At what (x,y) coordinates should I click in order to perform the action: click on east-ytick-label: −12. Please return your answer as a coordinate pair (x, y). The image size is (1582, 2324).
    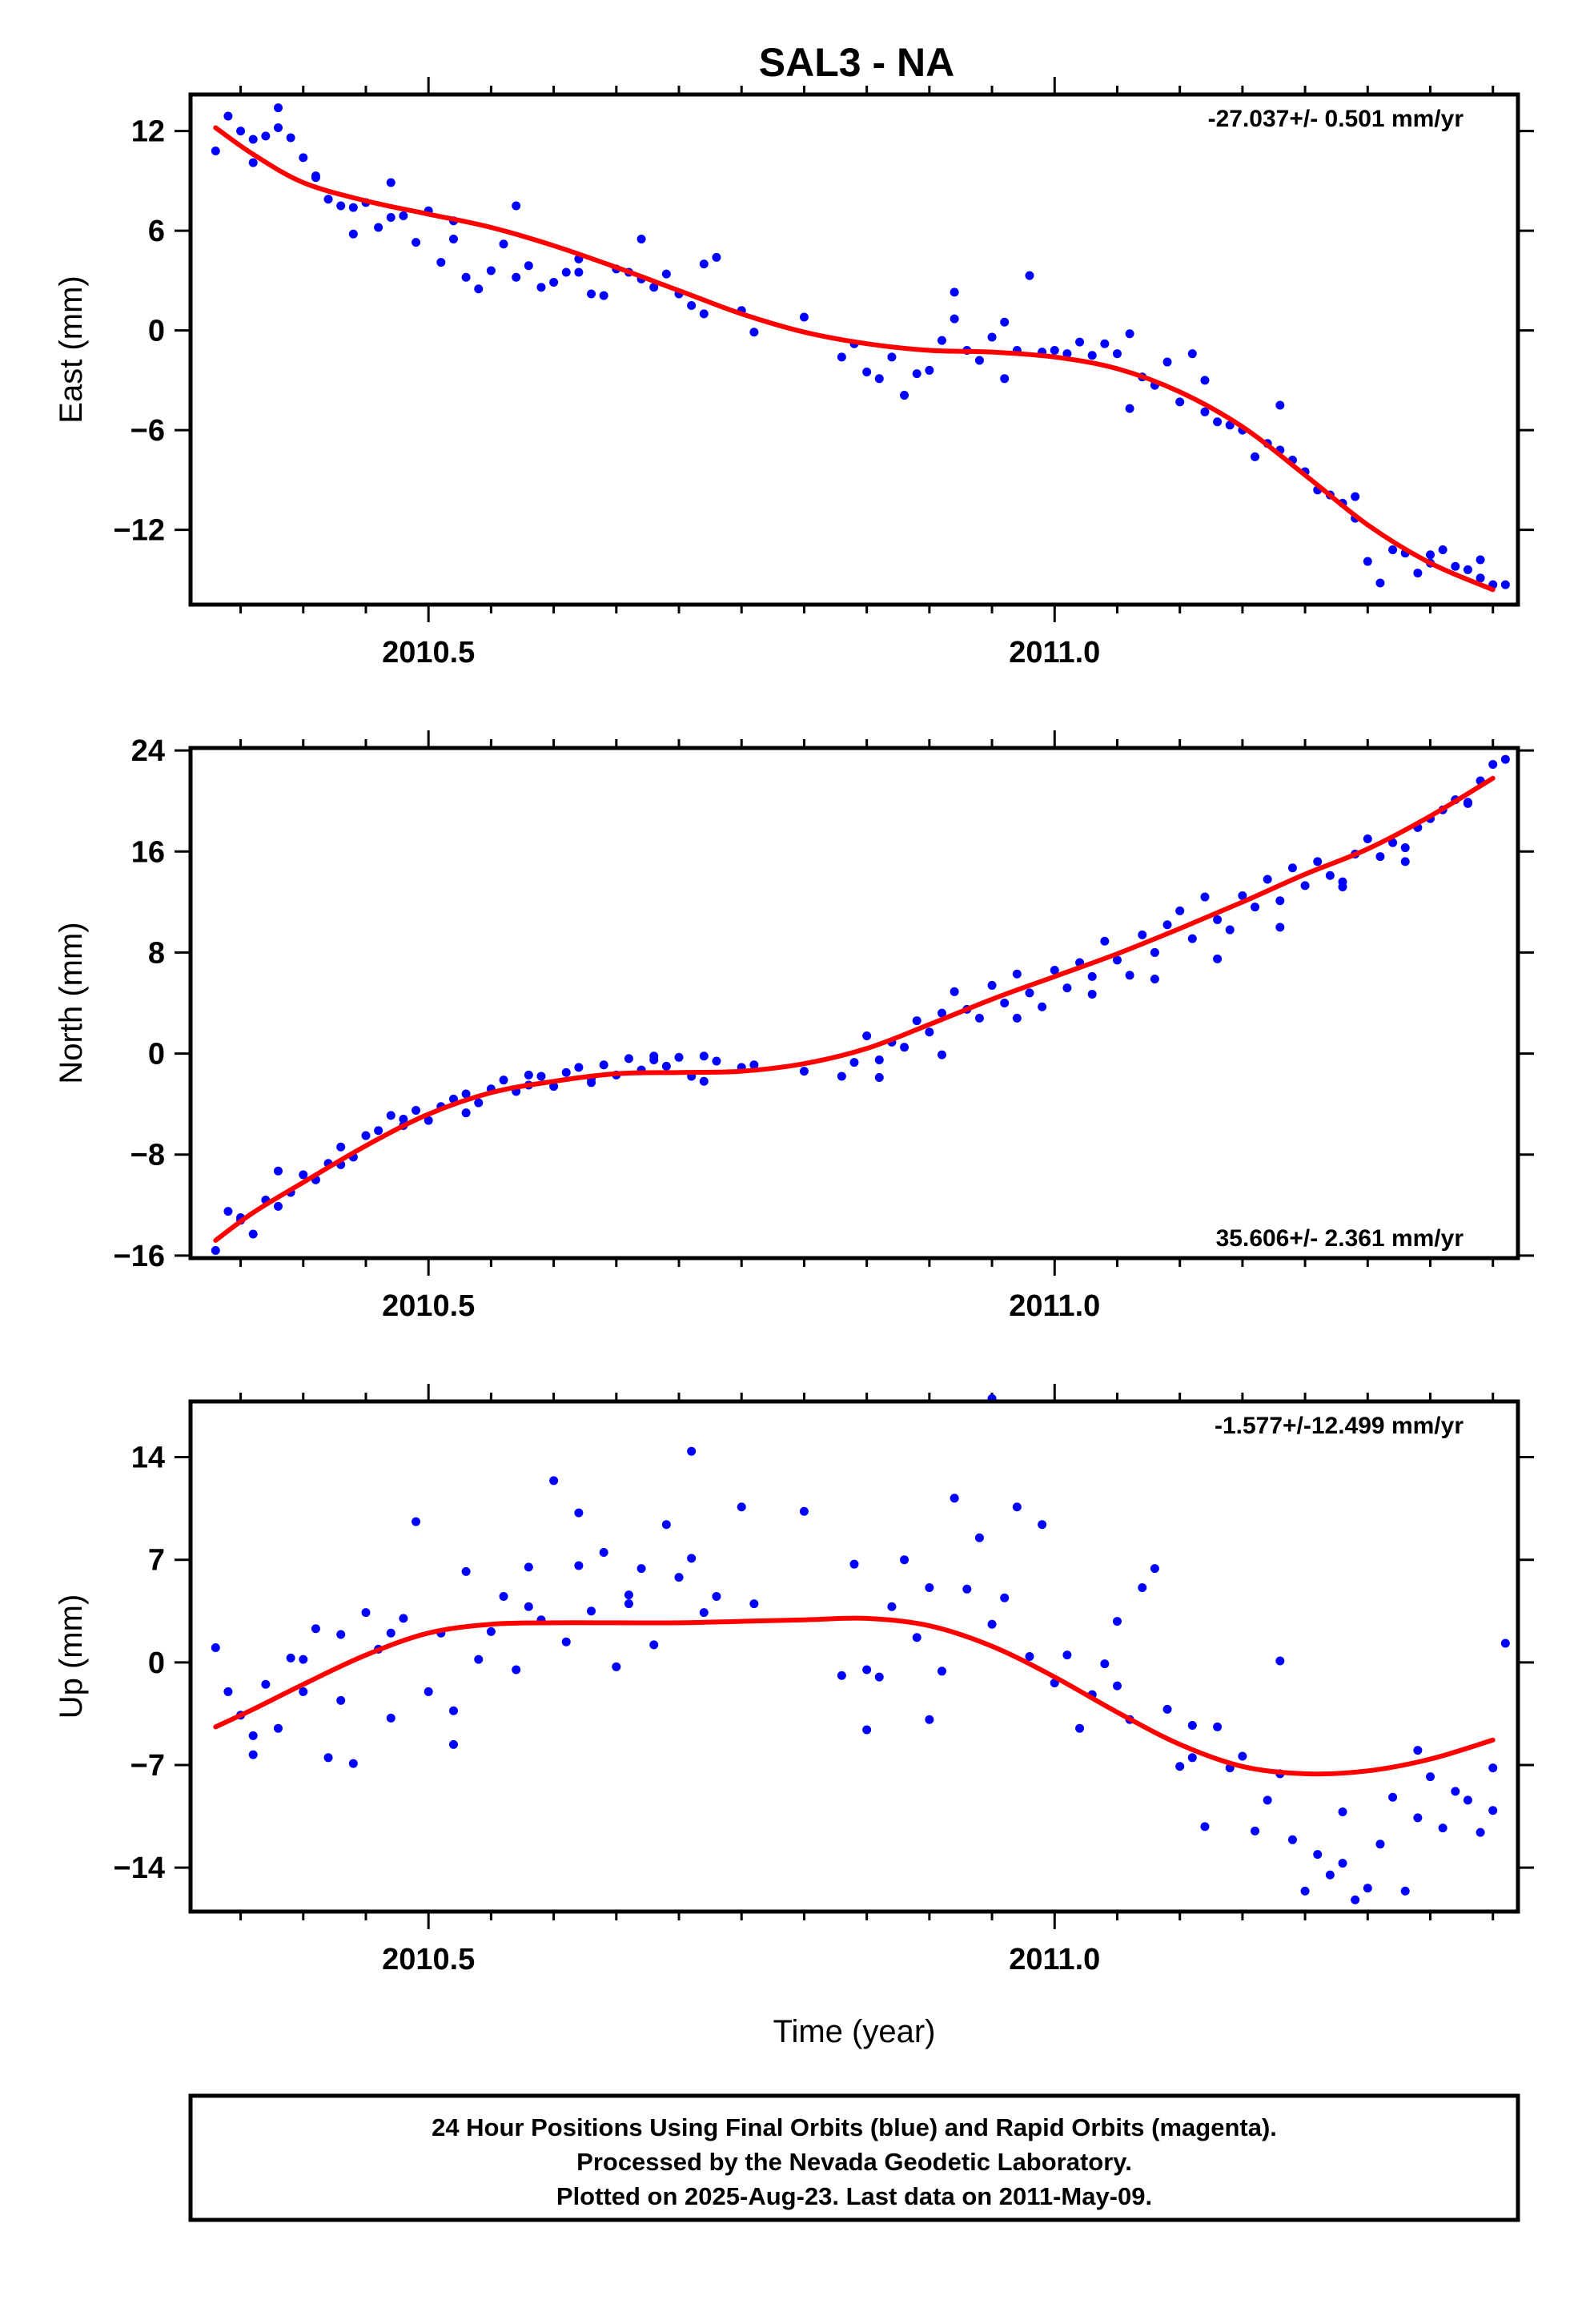
    Looking at the image, I should click on (139, 531).